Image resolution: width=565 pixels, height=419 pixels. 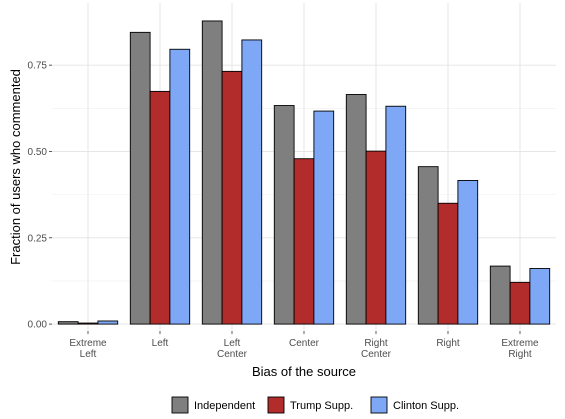 I want to click on legend: Independent Trump Supp. Clinton Supp., so click(x=315, y=405).